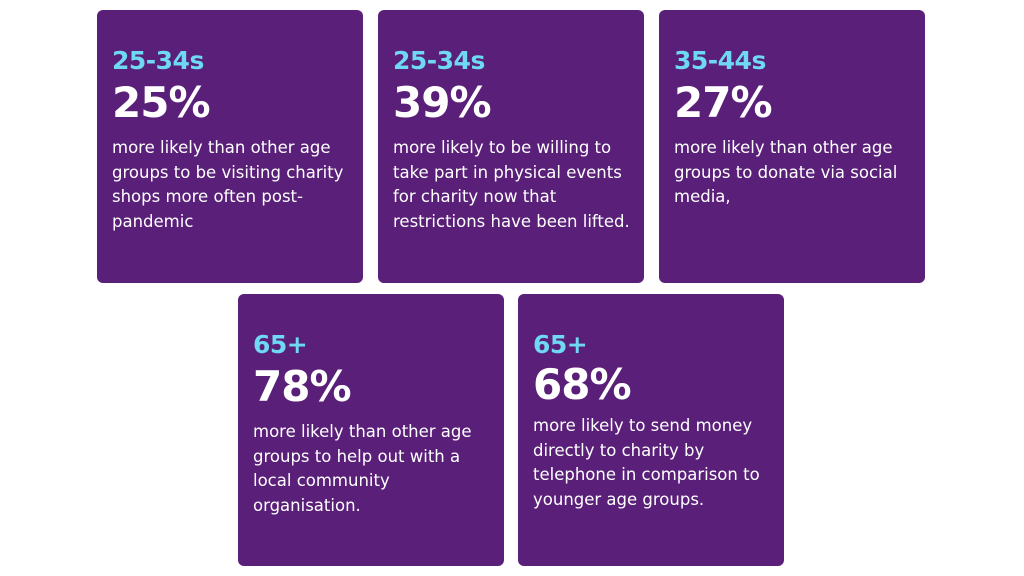 This screenshot has width=1024, height=576. I want to click on stat-percentage: 25%, so click(161, 102).